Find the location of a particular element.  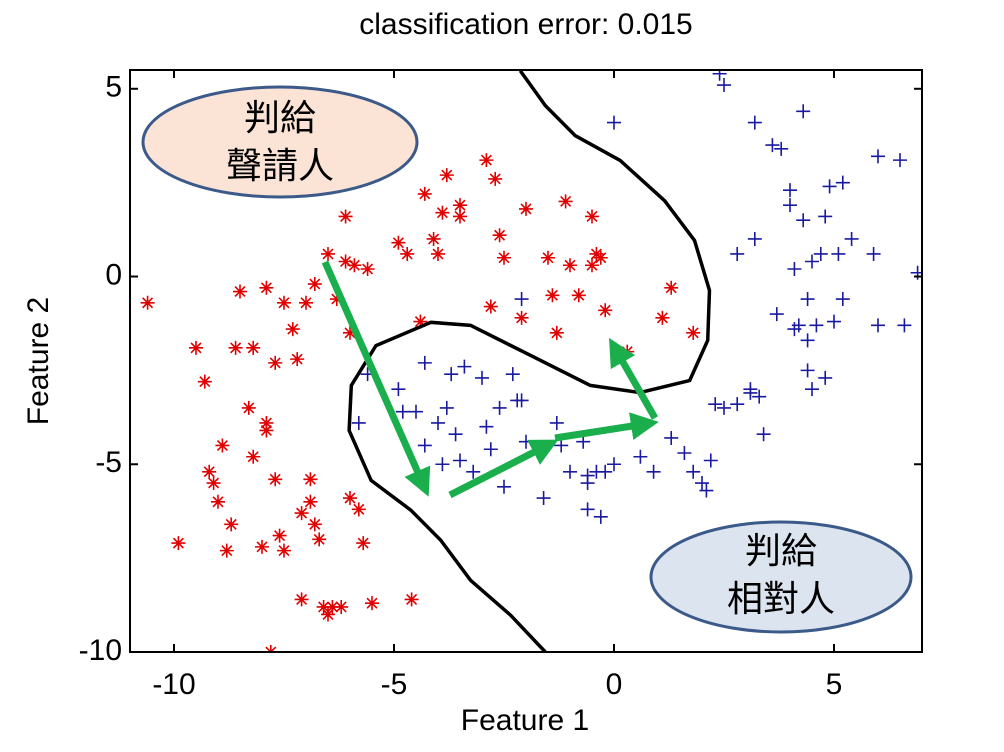

y-tick-label: -5 is located at coordinates (108, 462).